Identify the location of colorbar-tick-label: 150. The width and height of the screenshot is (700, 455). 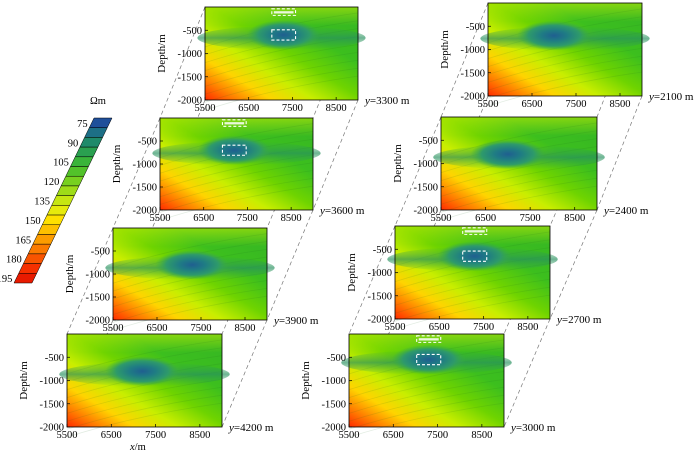
(33, 221).